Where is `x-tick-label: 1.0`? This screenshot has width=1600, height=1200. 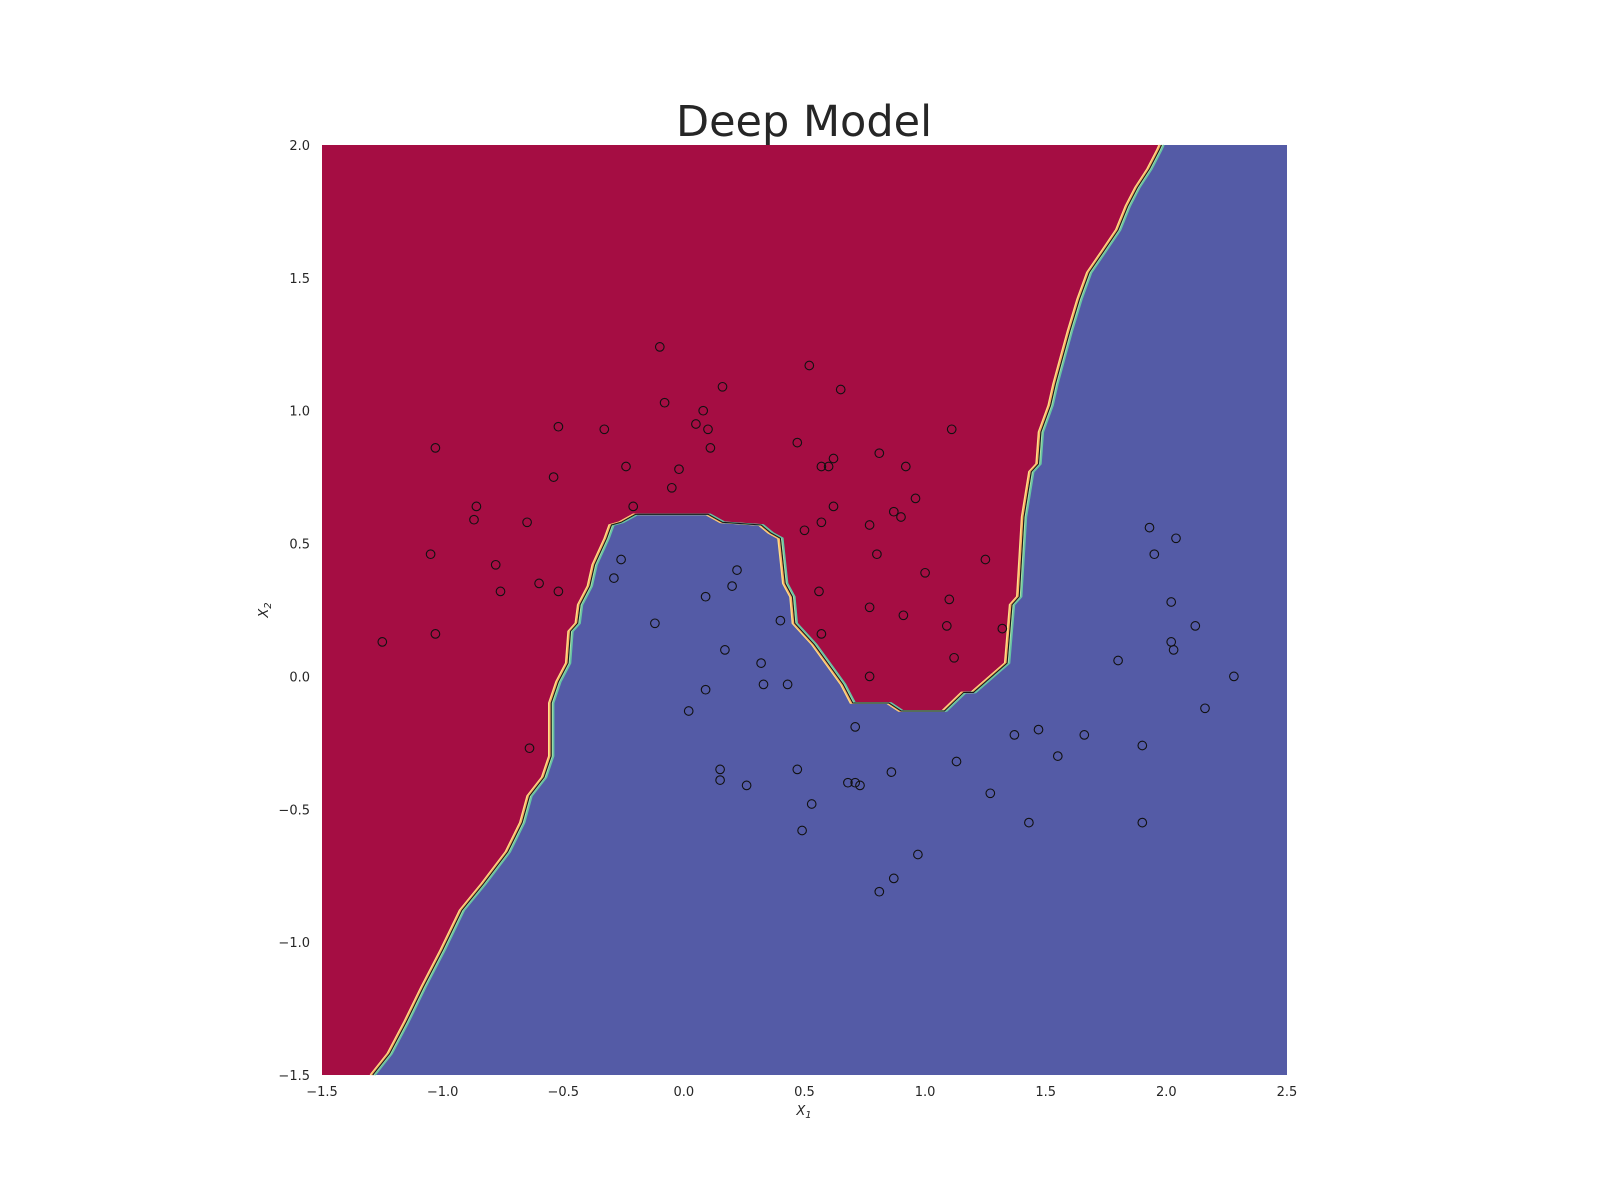
x-tick-label: 1.0 is located at coordinates (925, 1092).